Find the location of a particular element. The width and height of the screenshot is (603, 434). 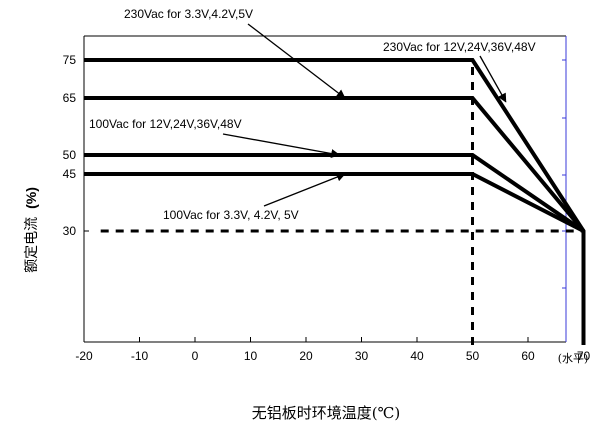

annotation-label-3: 100Vac for 12V,24V,36V,48V is located at coordinates (165, 124).